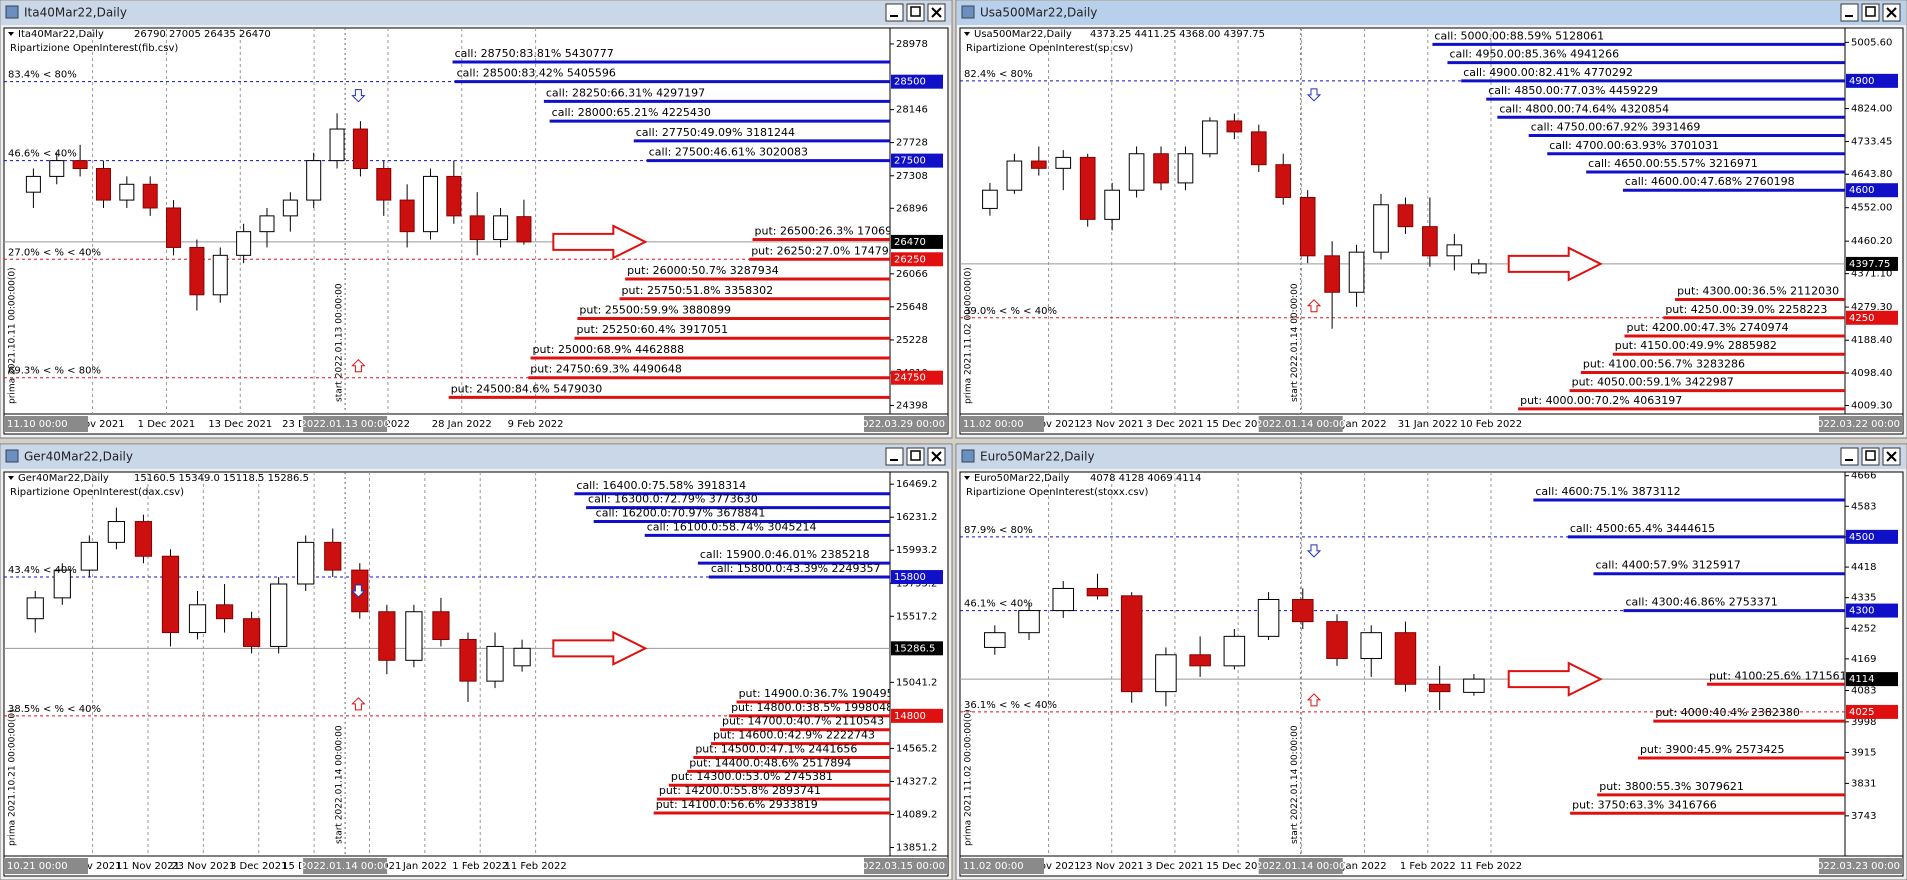  Describe the element at coordinates (794, 735) in the screenshot. I see `oi-label: put: 14600.0:42.9% 2222743` at that location.